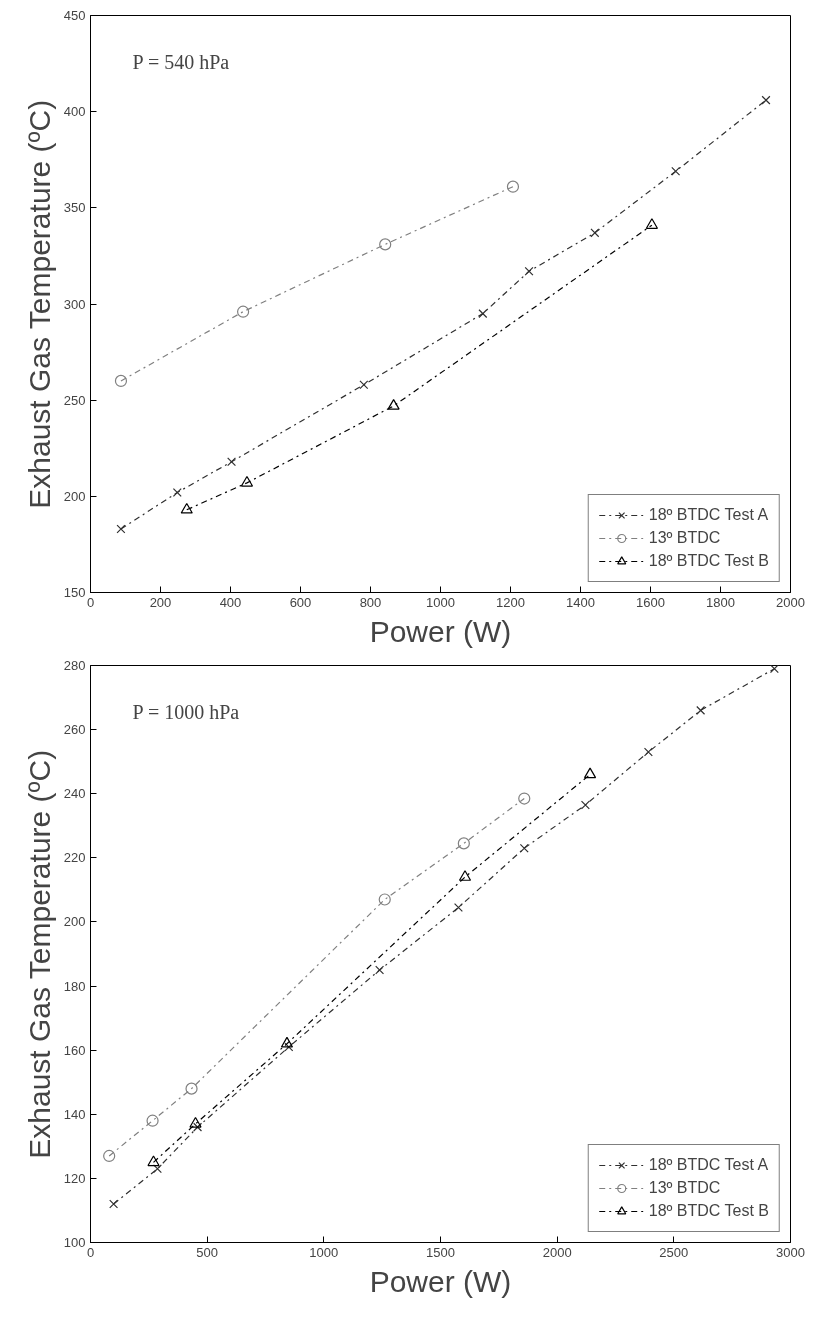 Image resolution: width=836 pixels, height=1317 pixels. What do you see at coordinates (186, 712) in the screenshot?
I see `annotation: P = 1000 hPa` at bounding box center [186, 712].